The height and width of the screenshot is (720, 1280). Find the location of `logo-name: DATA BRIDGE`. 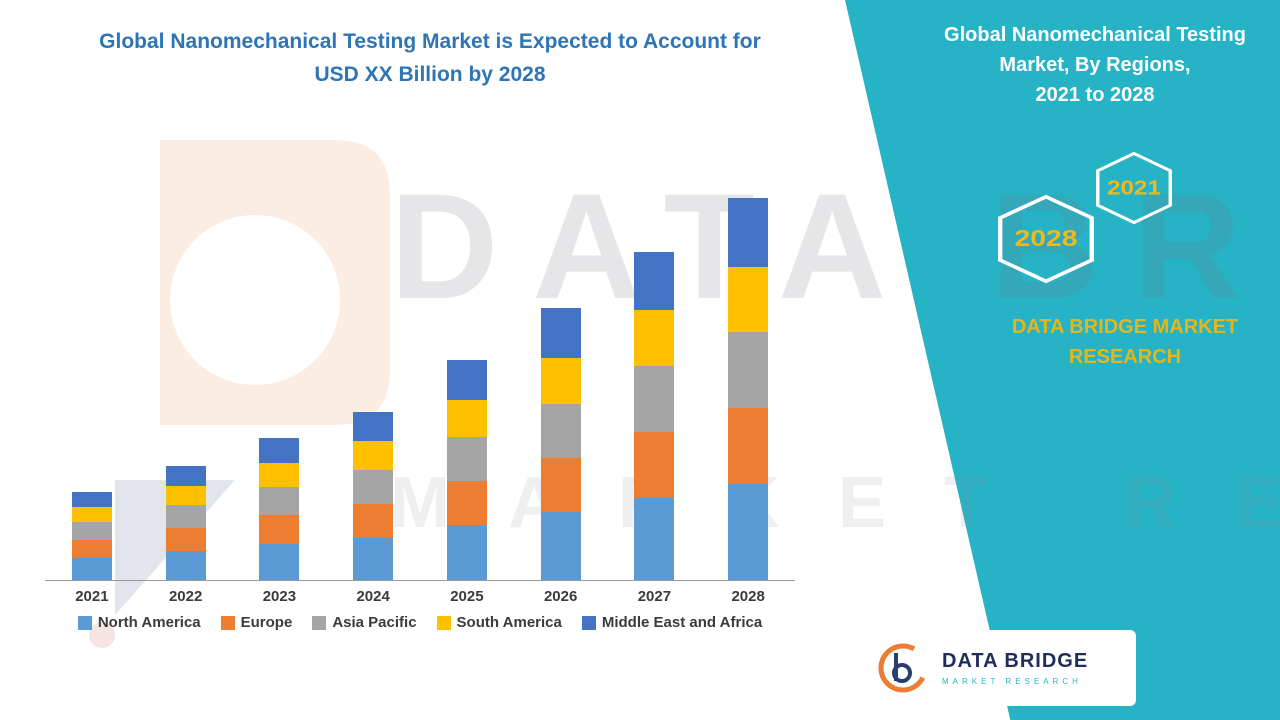

logo-name: DATA BRIDGE is located at coordinates (1015, 661).